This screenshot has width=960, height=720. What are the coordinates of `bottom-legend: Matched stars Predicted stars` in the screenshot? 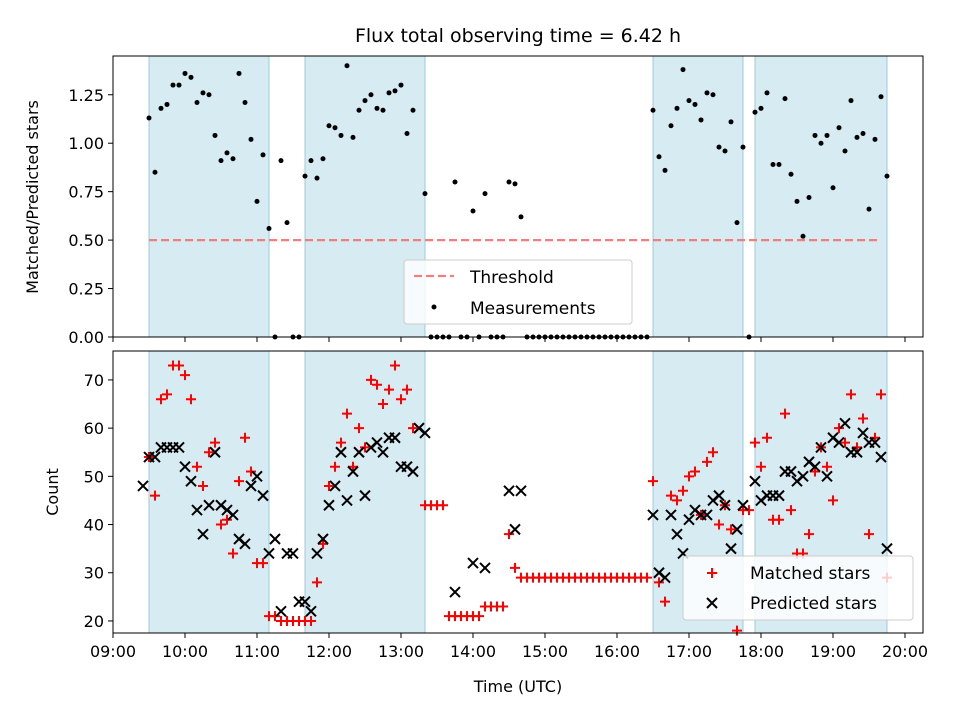 It's located at (798, 588).